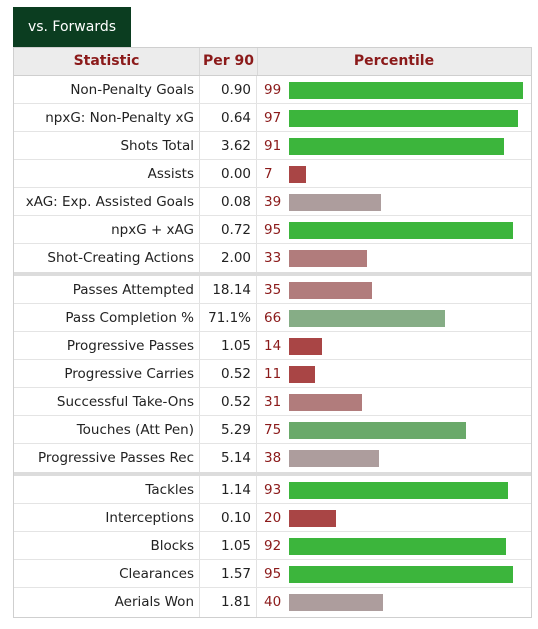  What do you see at coordinates (268, 174) in the screenshot?
I see `percentile-value: 7` at bounding box center [268, 174].